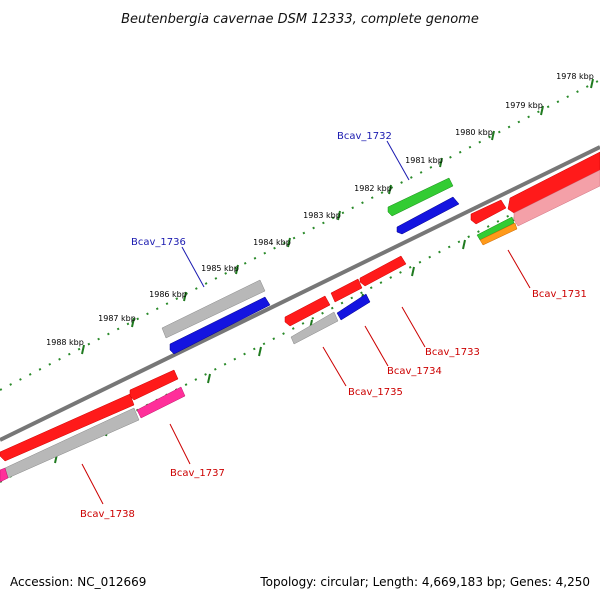  I want to click on tick-label: 1983 kbp, so click(322, 215).